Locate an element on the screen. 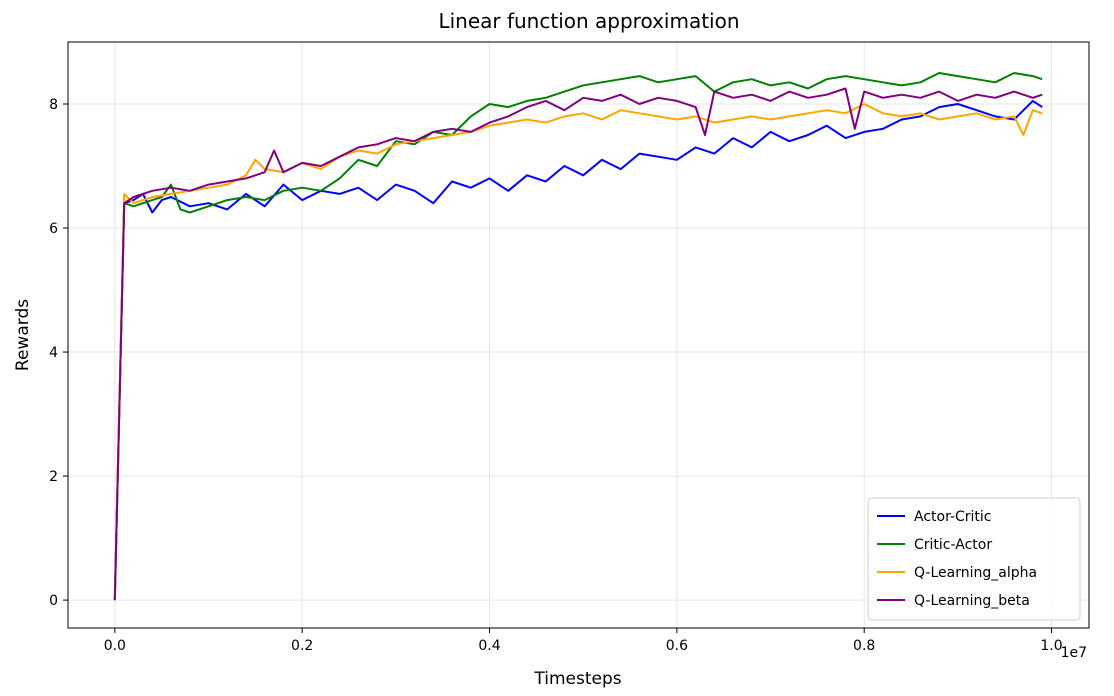 This screenshot has width=1114, height=696. x-axis-label: Timesteps is located at coordinates (577, 679).